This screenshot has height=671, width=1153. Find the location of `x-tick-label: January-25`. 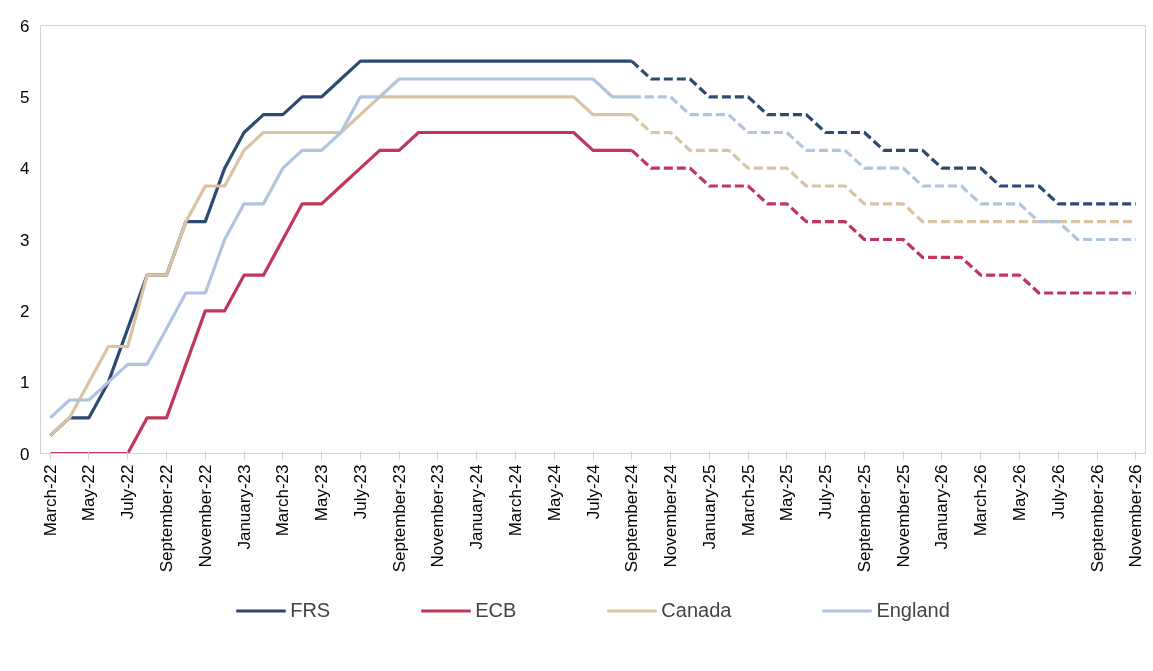

x-tick-label: January-25 is located at coordinates (709, 507).